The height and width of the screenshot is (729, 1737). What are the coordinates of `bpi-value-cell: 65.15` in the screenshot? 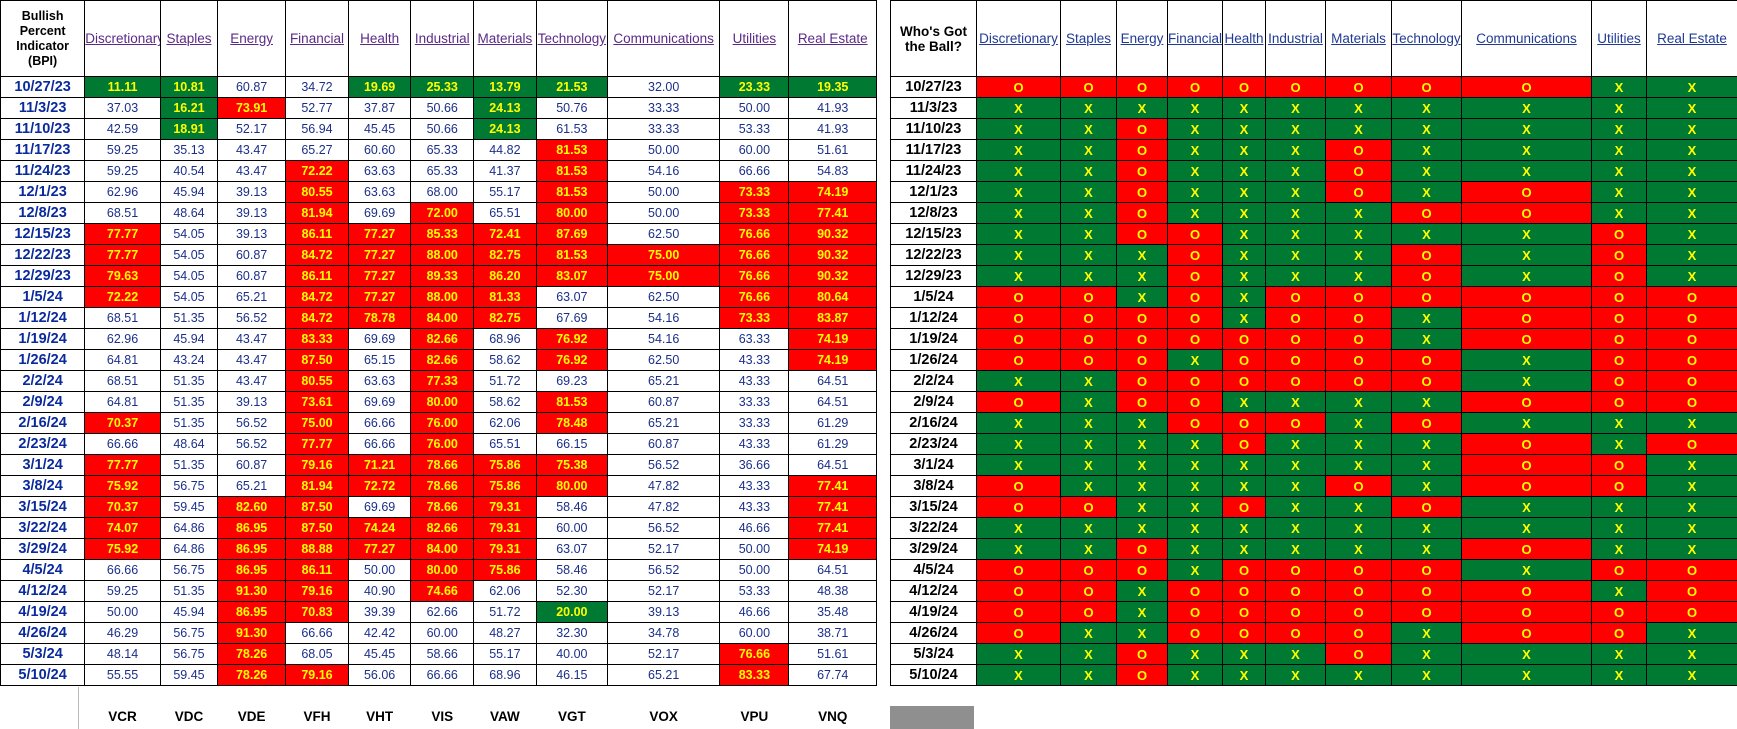 It's located at (379, 360).